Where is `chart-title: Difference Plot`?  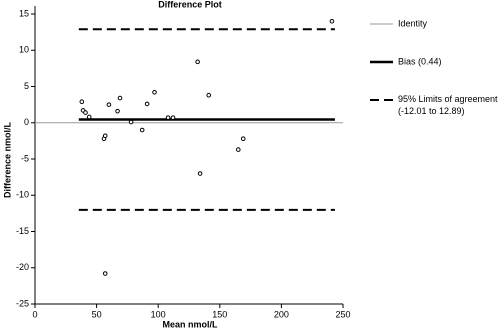
chart-title: Difference Plot is located at coordinates (190, 4).